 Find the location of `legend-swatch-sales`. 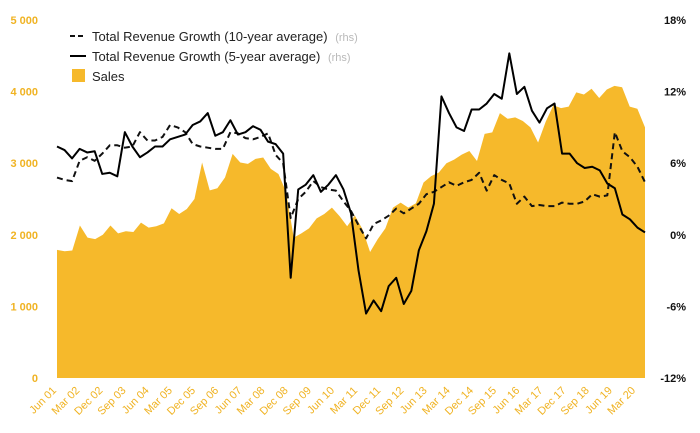

legend-swatch-sales is located at coordinates (78, 75).